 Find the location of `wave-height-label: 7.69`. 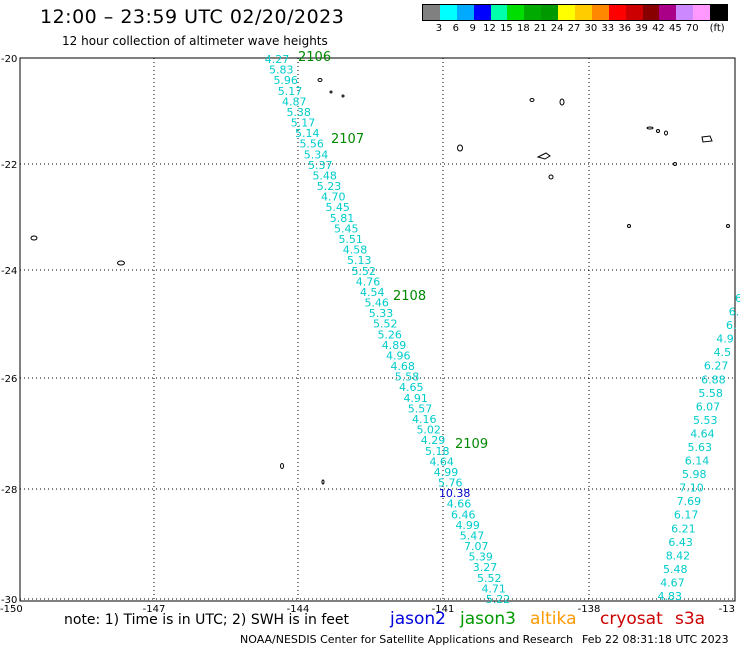

wave-height-label: 7.69 is located at coordinates (689, 501).